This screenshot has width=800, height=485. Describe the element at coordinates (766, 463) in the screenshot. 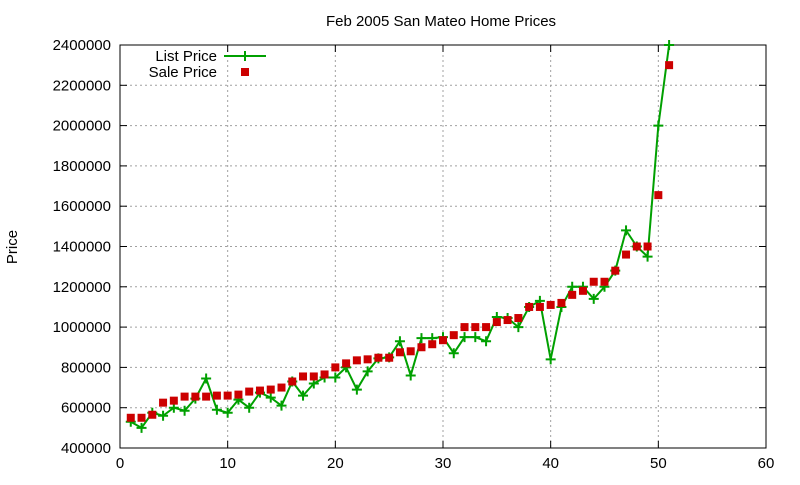

I see `x-tick-label: 60` at that location.